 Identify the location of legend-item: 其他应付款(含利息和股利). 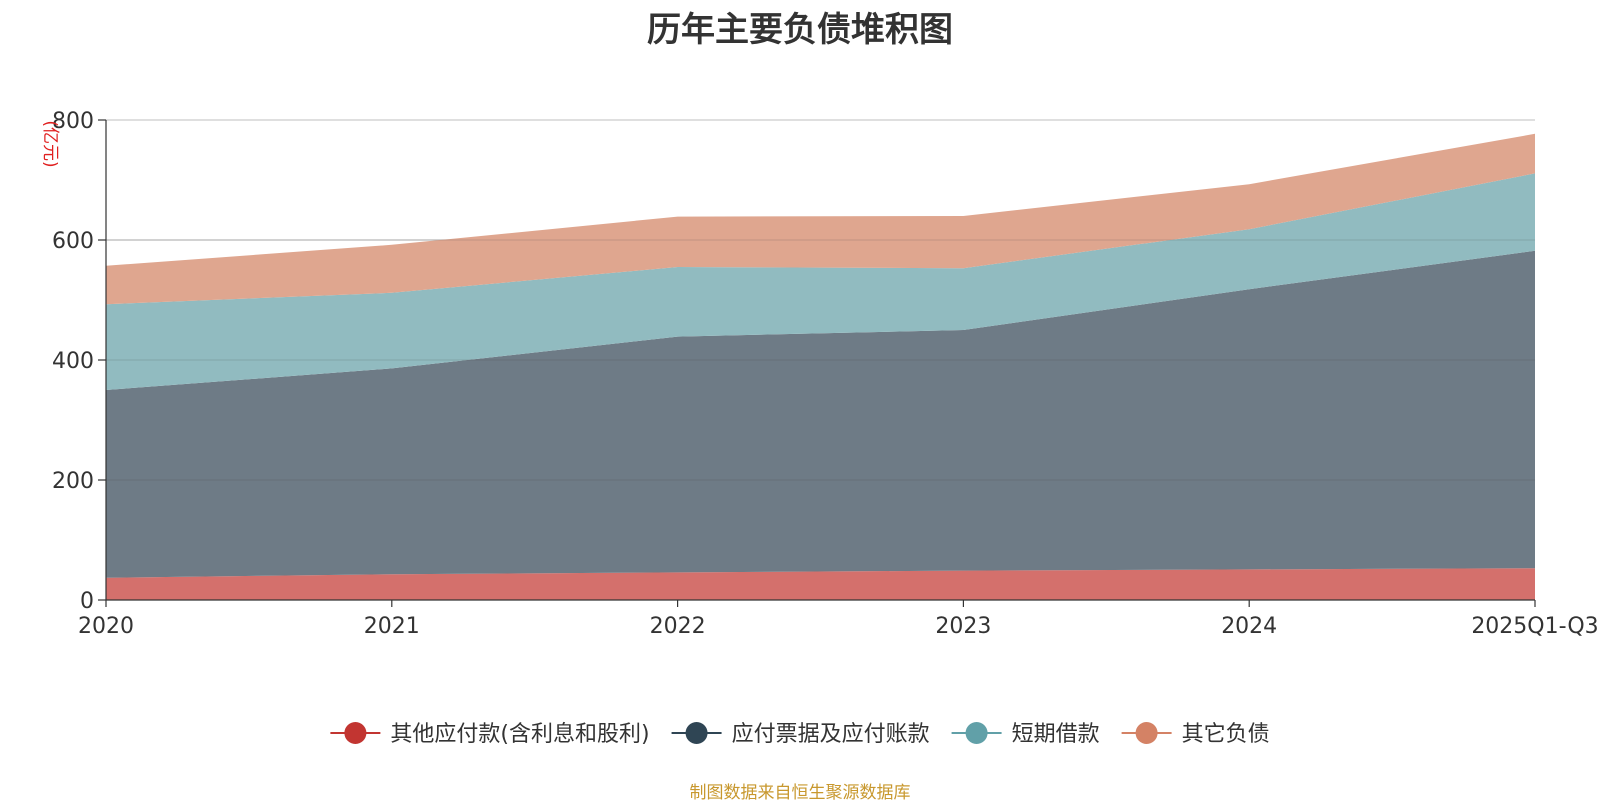
(490, 734).